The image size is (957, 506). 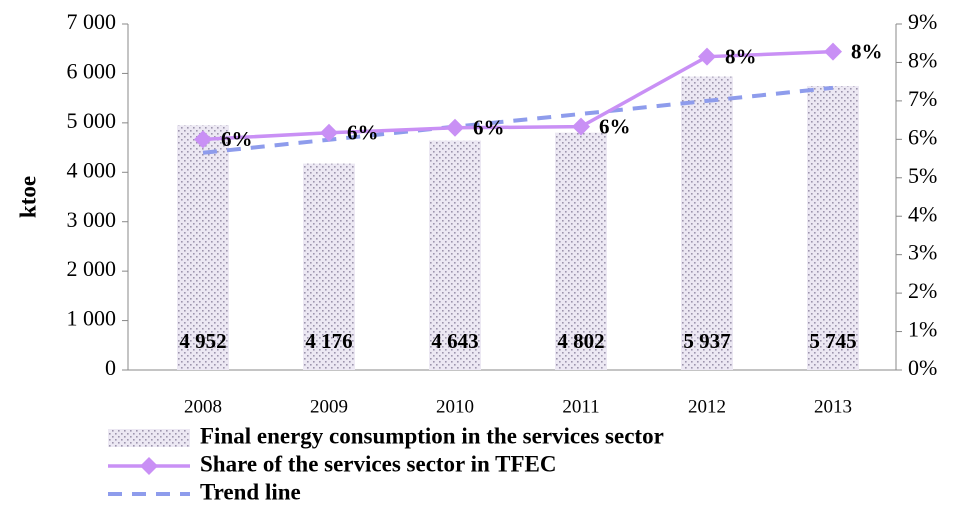 I want to click on y-axis-label: ktoe, so click(x=27, y=197).